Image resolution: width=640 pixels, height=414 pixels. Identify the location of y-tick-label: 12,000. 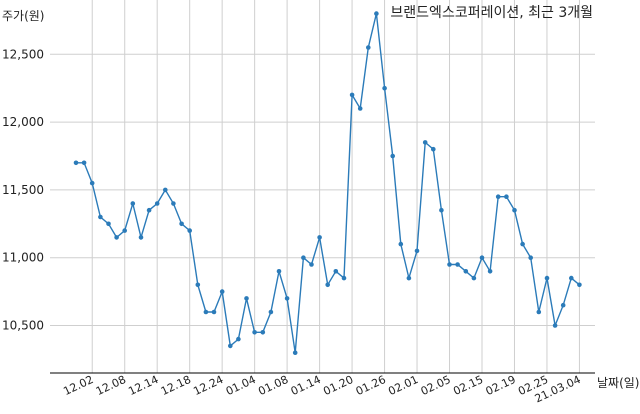
(23, 122).